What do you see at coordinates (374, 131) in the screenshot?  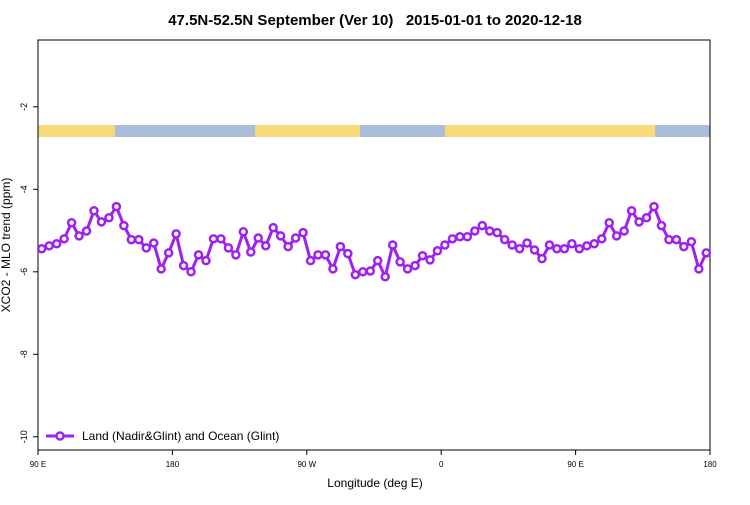 I see `land-ocean-strip` at bounding box center [374, 131].